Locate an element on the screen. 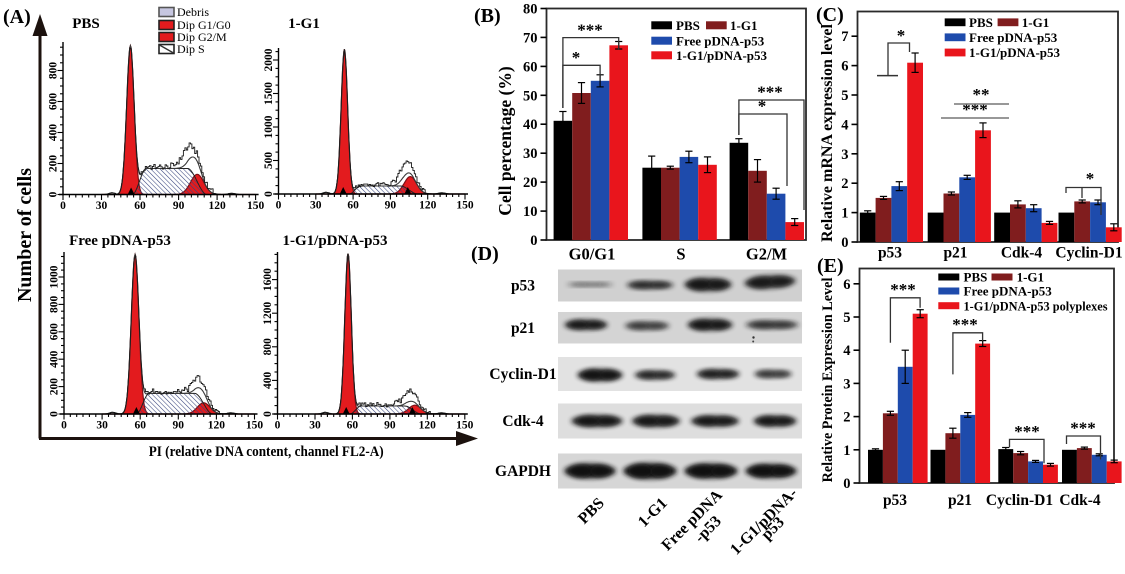  svg-text: (D) is located at coordinates (485, 254).